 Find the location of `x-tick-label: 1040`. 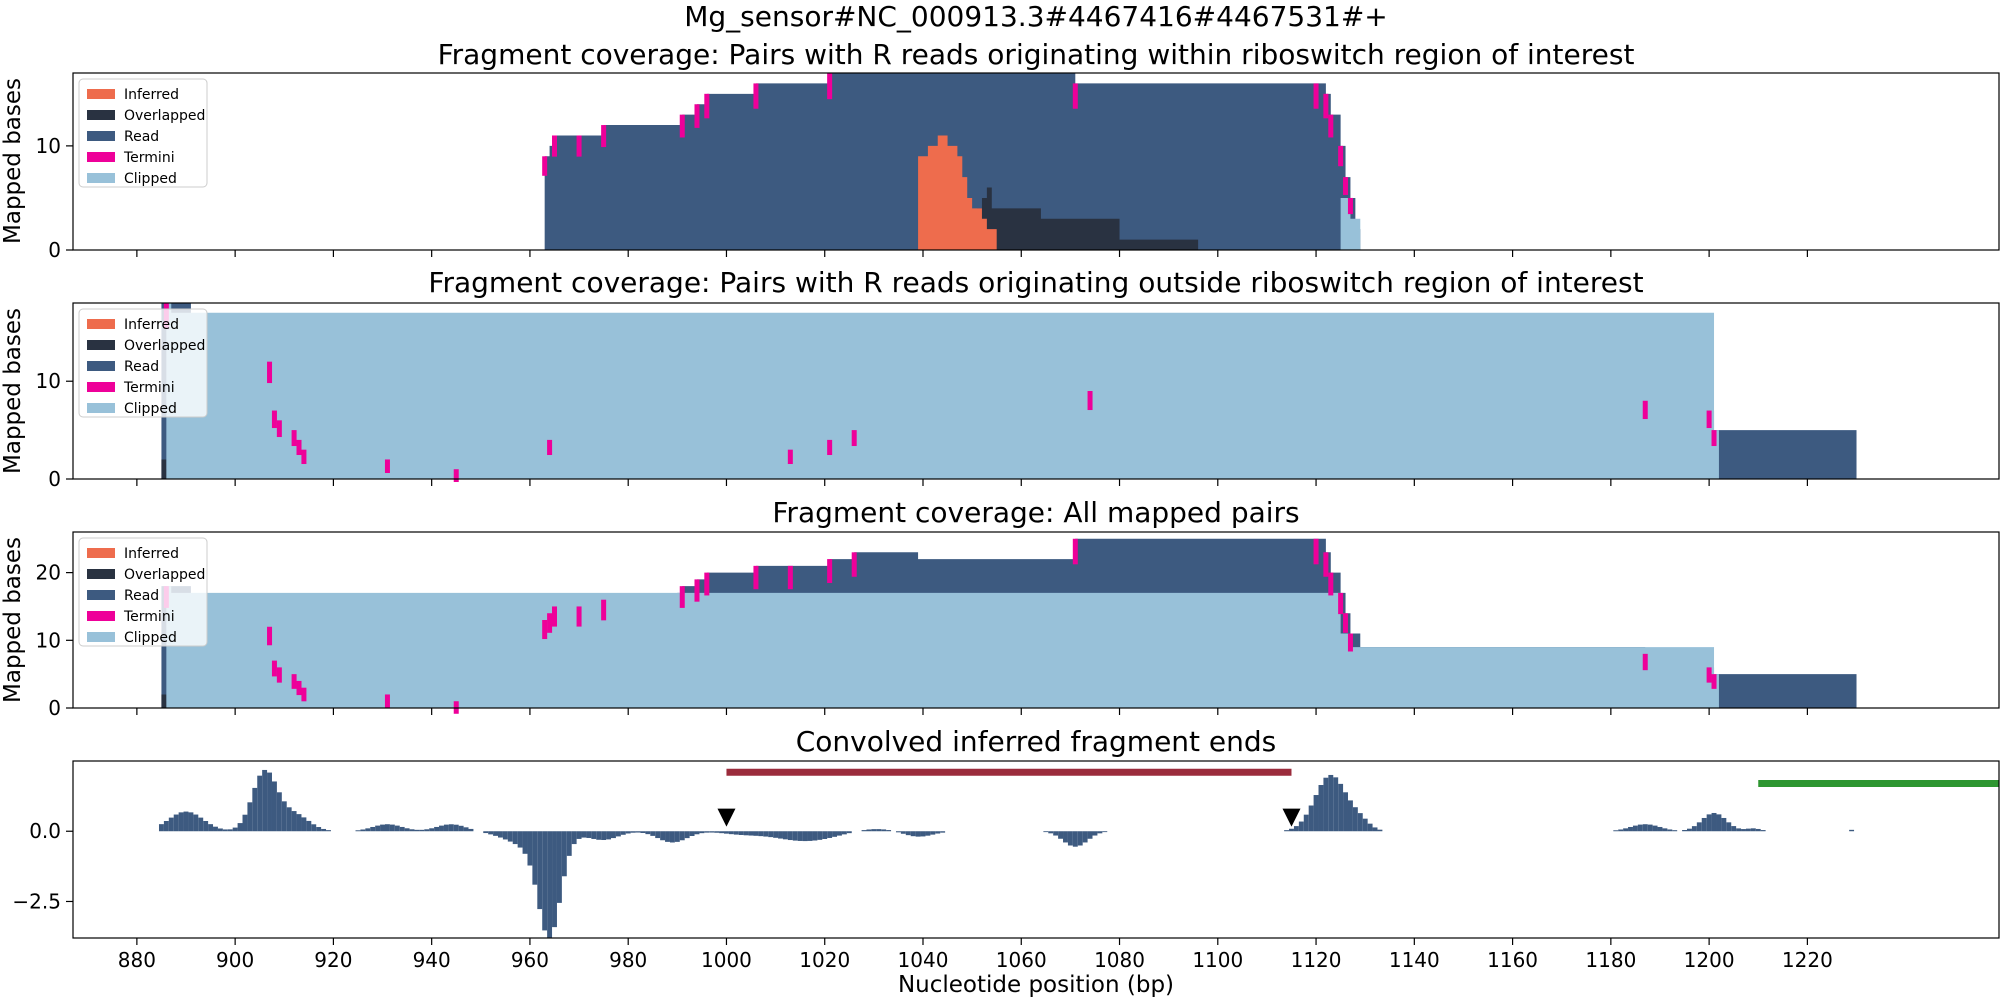

x-tick-label: 1040 is located at coordinates (923, 960).